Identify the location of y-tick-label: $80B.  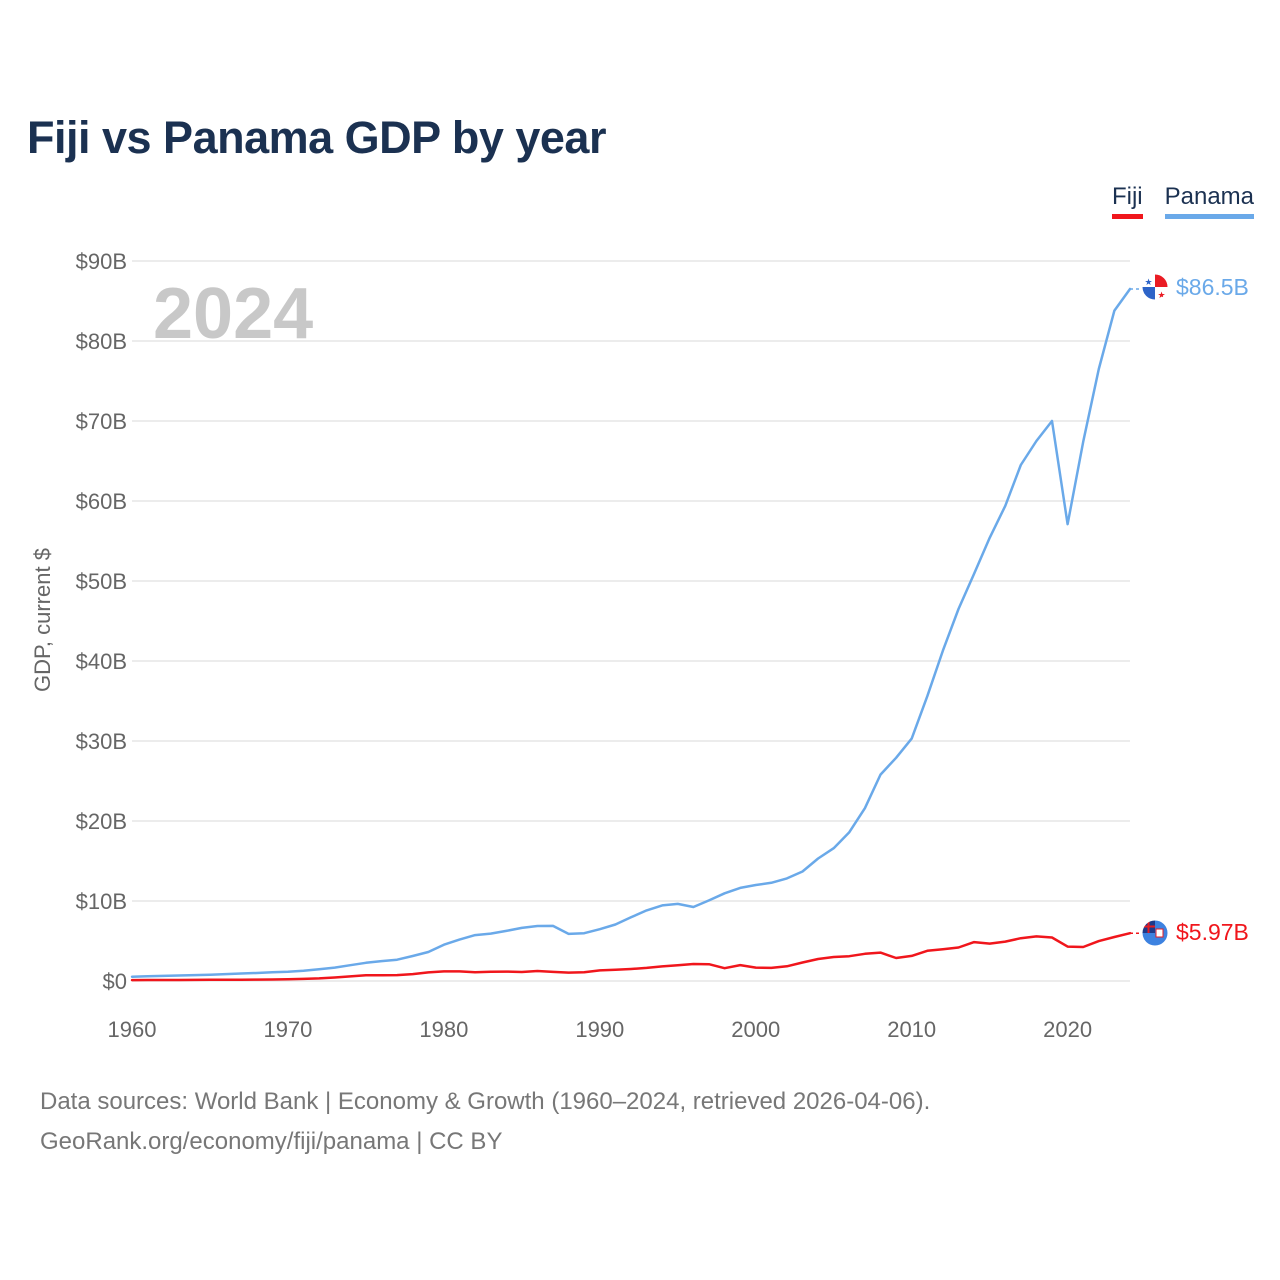
(101, 341).